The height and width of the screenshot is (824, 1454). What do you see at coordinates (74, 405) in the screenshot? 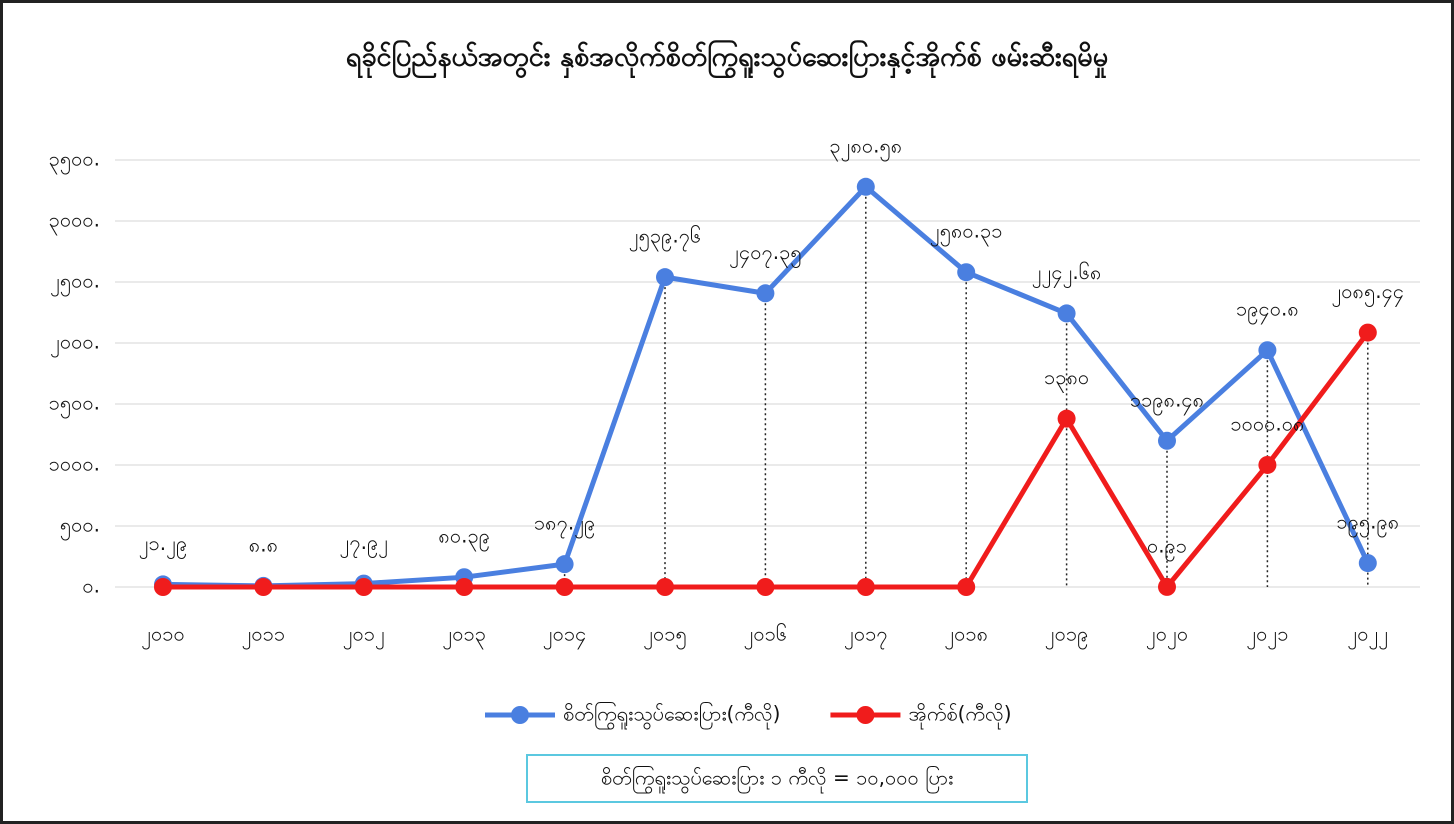
I see `y-tick-label: ၁၅၀၀.` at bounding box center [74, 405].